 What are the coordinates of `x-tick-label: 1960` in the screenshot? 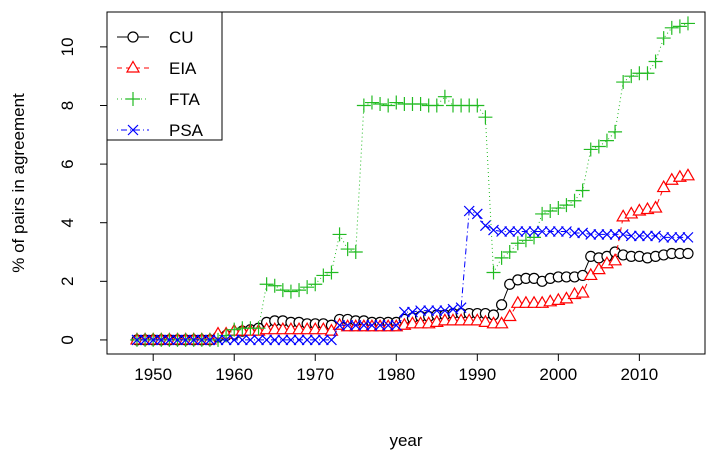 It's located at (234, 374).